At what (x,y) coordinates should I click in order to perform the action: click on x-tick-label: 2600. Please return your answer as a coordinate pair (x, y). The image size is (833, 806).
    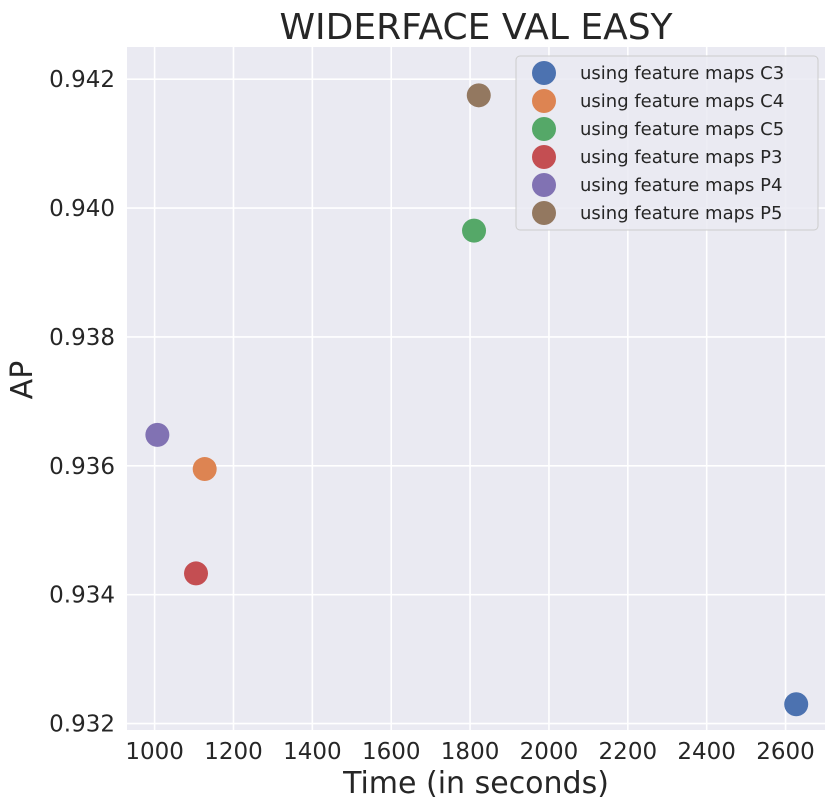
    Looking at the image, I should click on (785, 752).